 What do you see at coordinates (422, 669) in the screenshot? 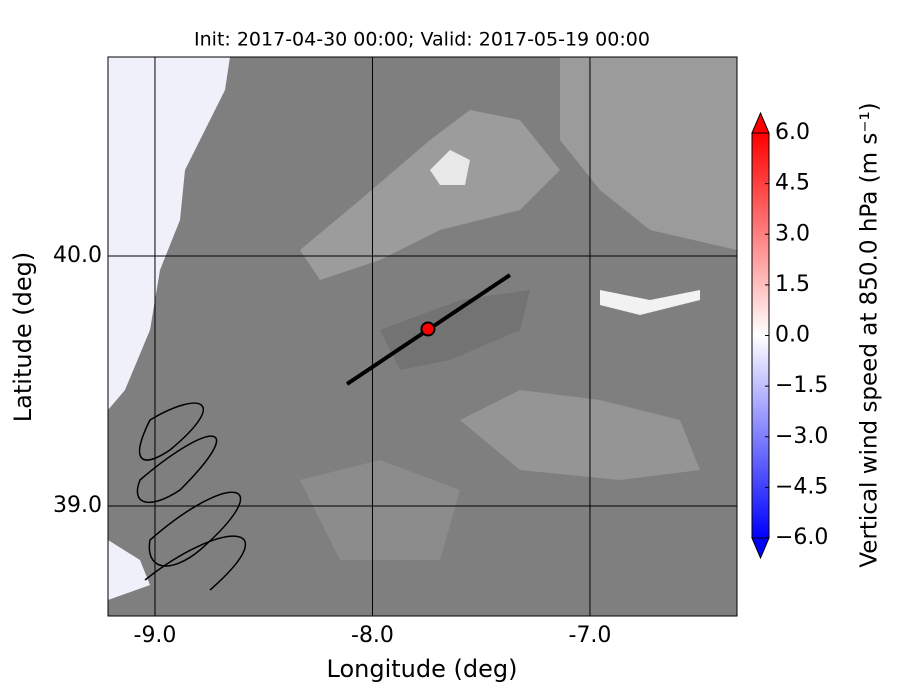
I see `x-axis-label: Longitude (deg)` at bounding box center [422, 669].